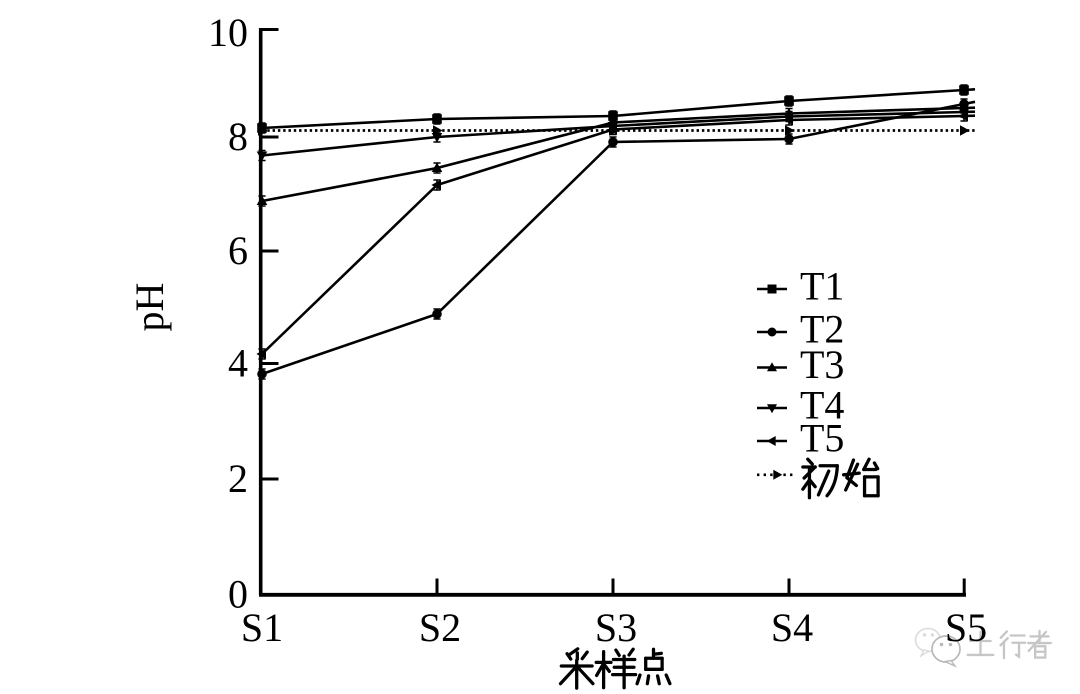 The image size is (1080, 694). What do you see at coordinates (822, 329) in the screenshot?
I see `svg-text: T2` at bounding box center [822, 329].